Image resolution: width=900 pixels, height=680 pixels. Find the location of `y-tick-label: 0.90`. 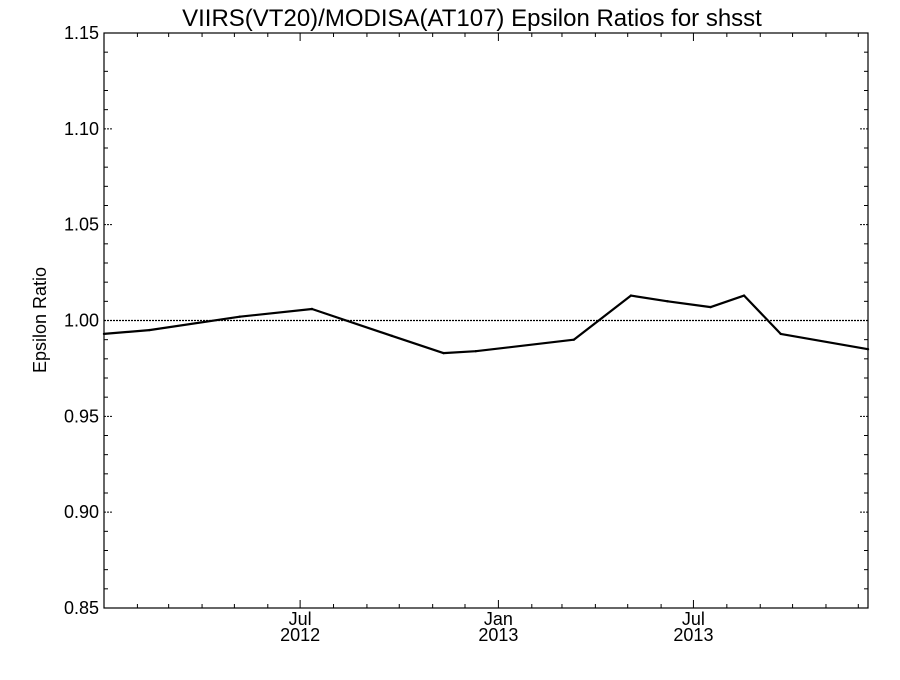

y-tick-label: 0.90 is located at coordinates (81, 512).